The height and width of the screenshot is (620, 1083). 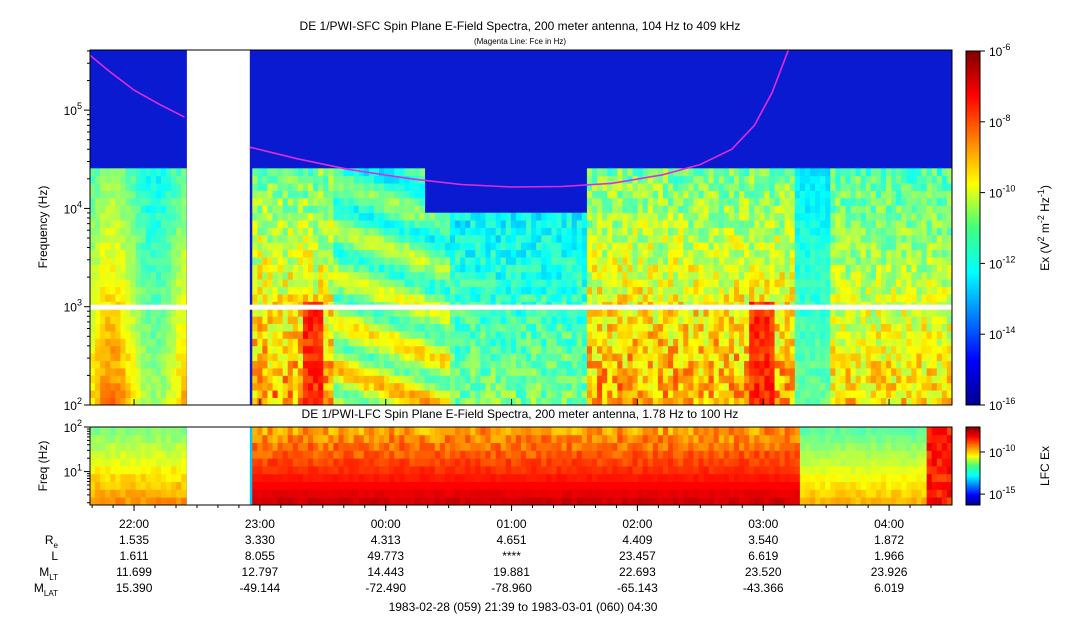 What do you see at coordinates (118, 454) in the screenshot?
I see `lfc-intensity-cell` at bounding box center [118, 454].